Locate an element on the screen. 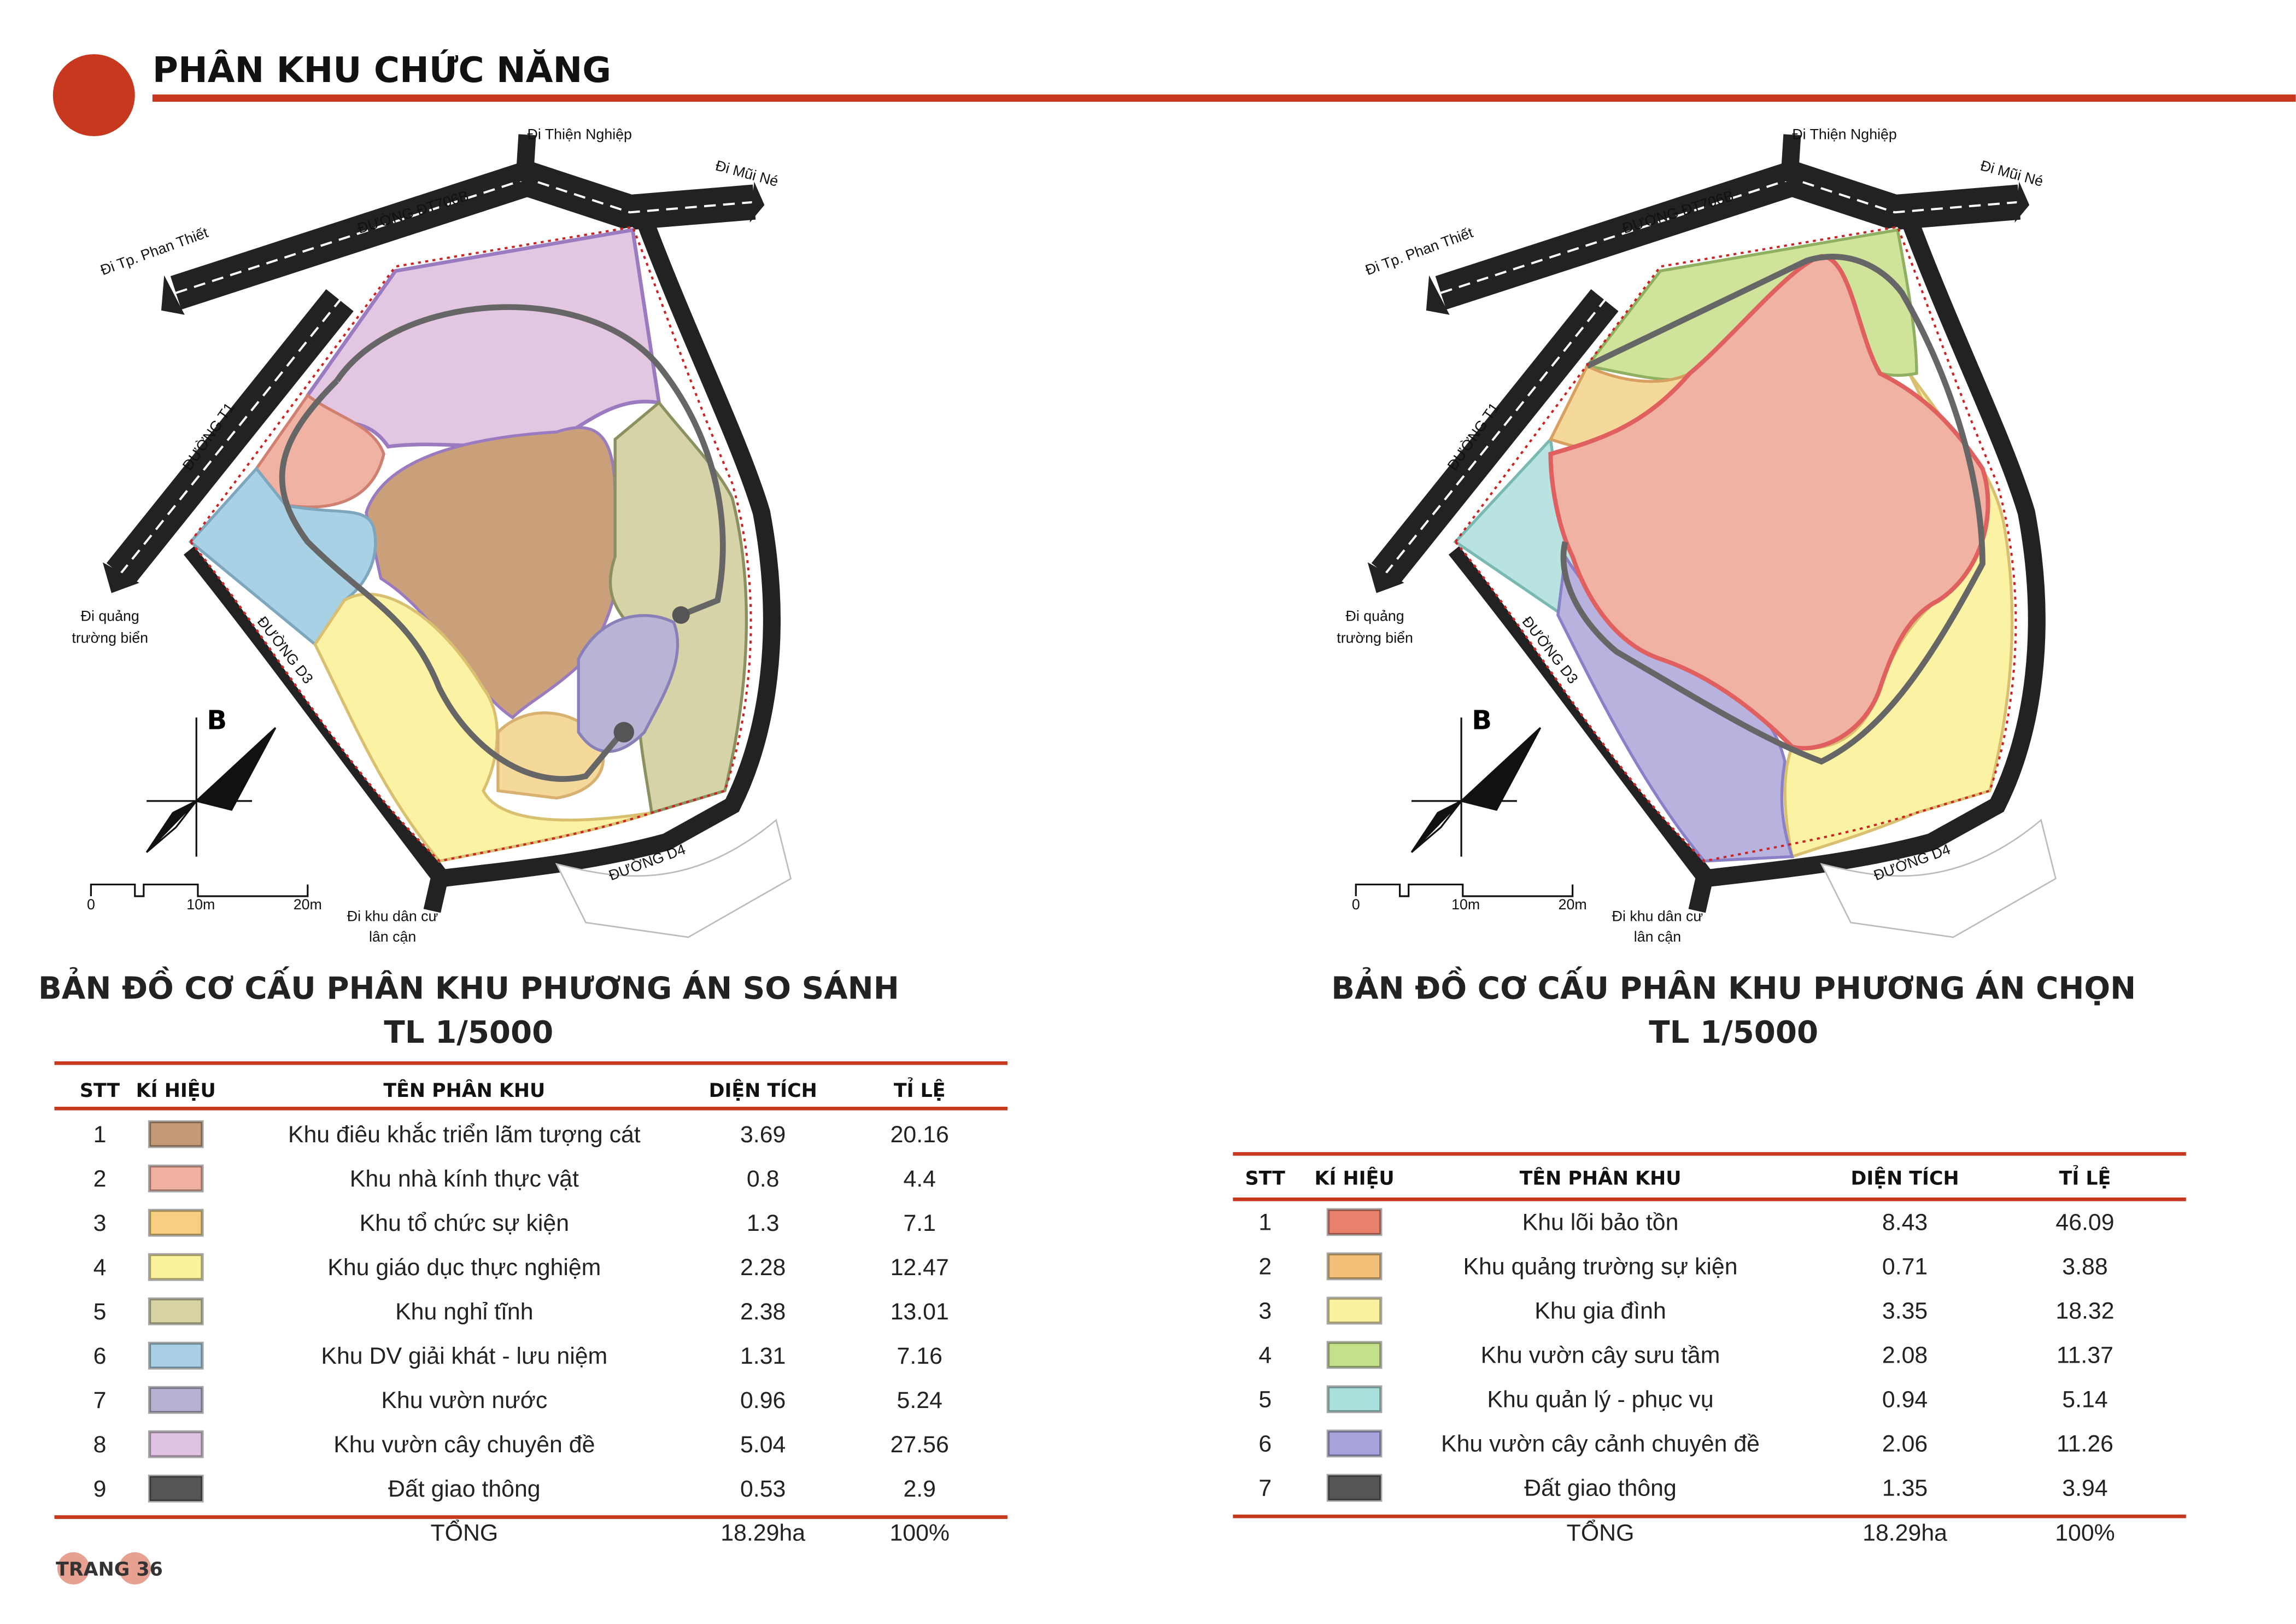  map-label: 10m is located at coordinates (1465, 904).